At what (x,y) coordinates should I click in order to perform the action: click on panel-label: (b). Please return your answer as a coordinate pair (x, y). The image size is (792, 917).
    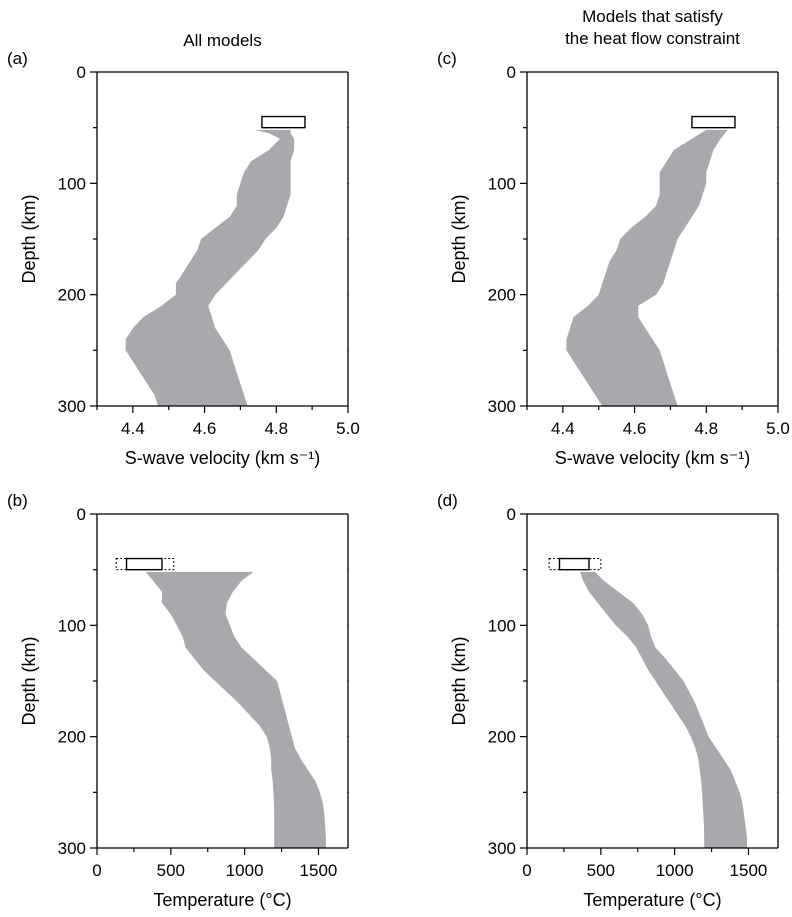
    Looking at the image, I should click on (17, 500).